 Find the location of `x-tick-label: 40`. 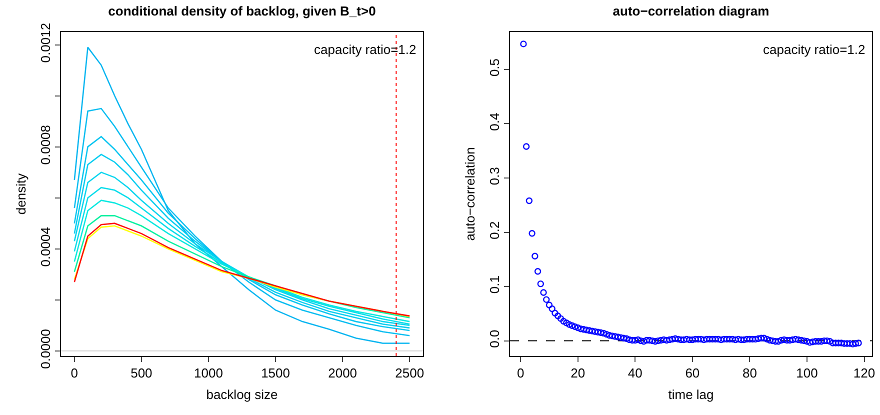

x-tick-label: 40 is located at coordinates (635, 373).